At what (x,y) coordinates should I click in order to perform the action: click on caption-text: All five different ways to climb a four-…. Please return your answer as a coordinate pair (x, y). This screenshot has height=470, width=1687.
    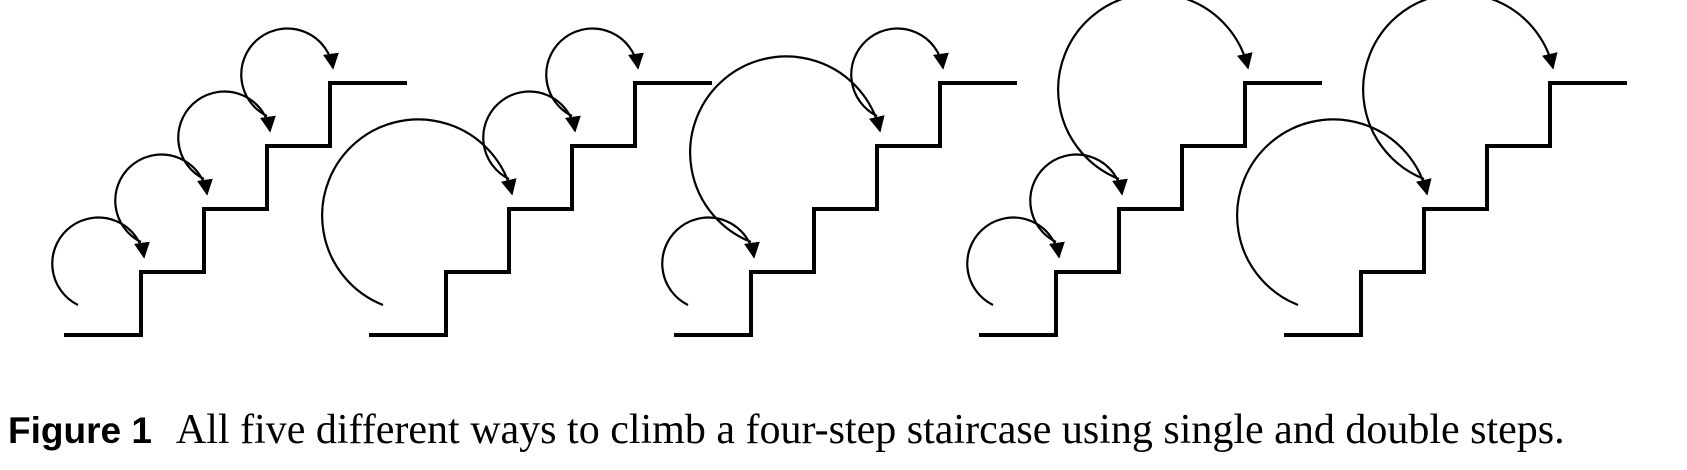
    Looking at the image, I should click on (870, 430).